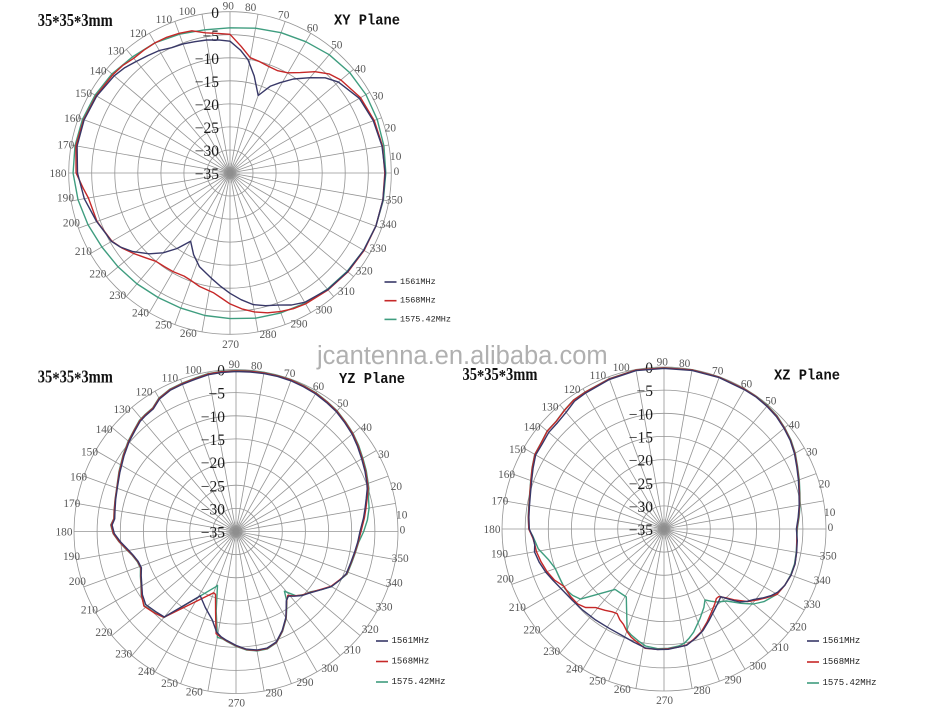  Describe the element at coordinates (352, 651) in the screenshot. I see `svg-text: 310` at that location.